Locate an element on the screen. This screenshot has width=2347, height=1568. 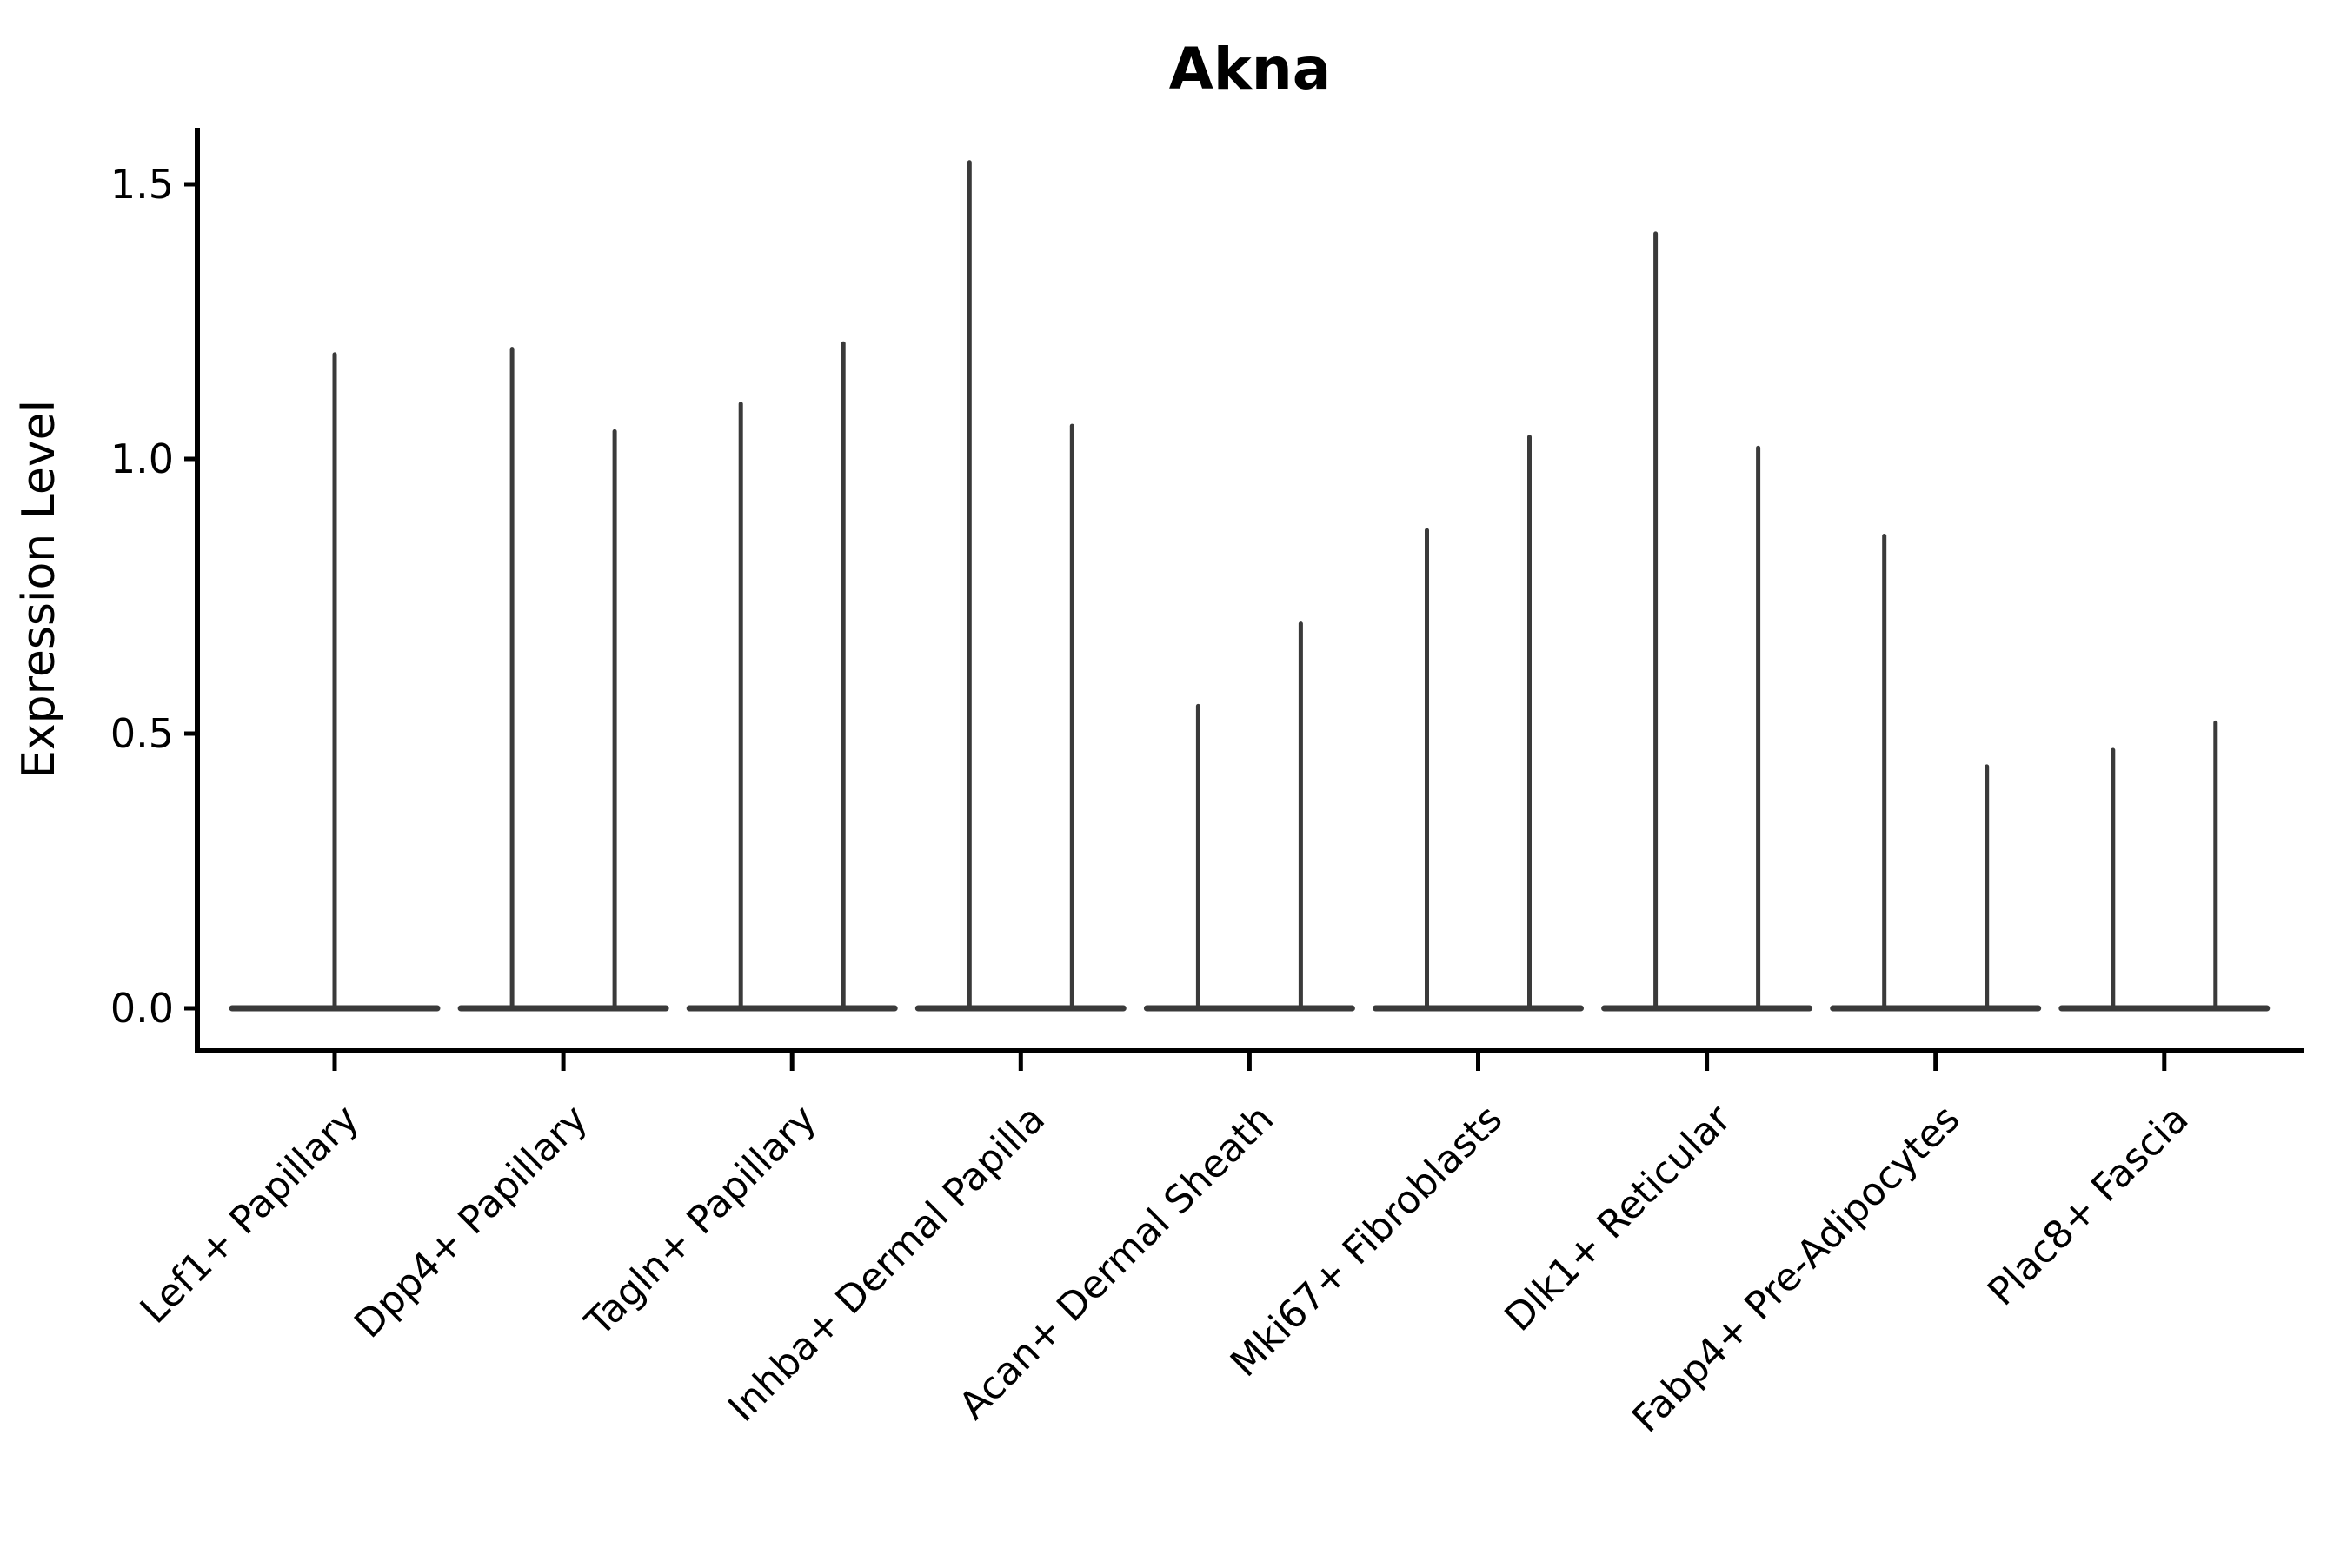
chart-title: Akna is located at coordinates (1250, 69).